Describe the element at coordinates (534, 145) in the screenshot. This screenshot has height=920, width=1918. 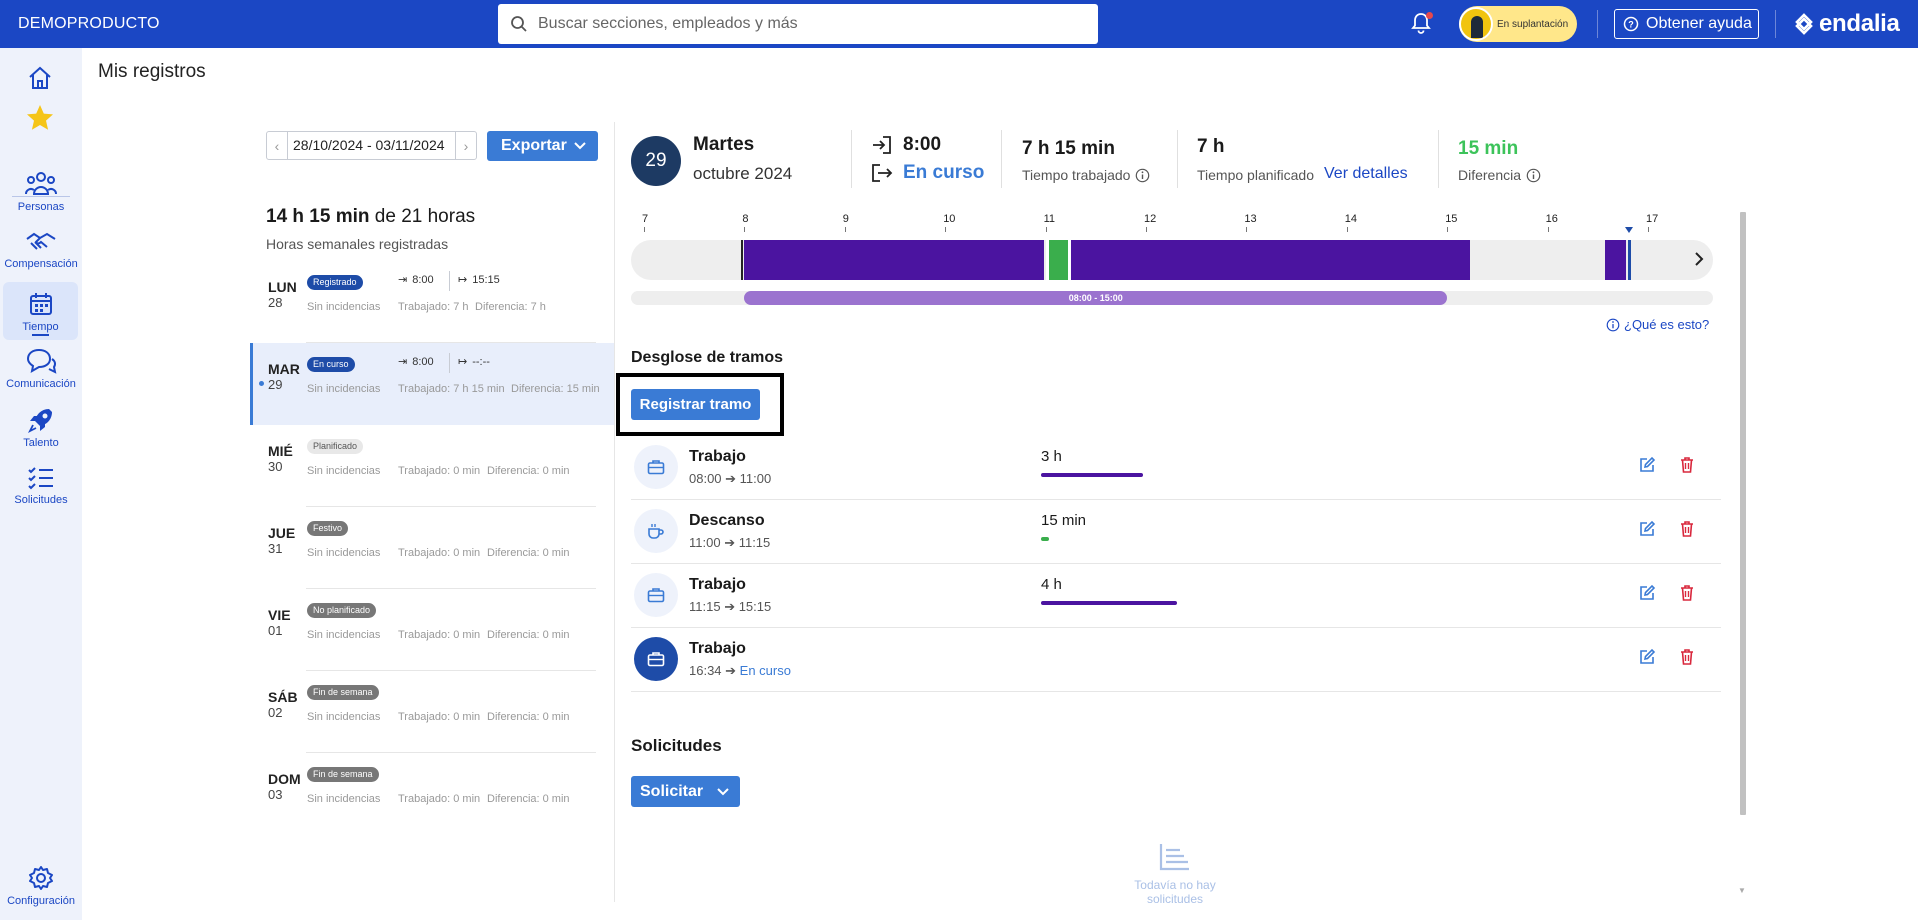
I see `export-label: Exportar` at that location.